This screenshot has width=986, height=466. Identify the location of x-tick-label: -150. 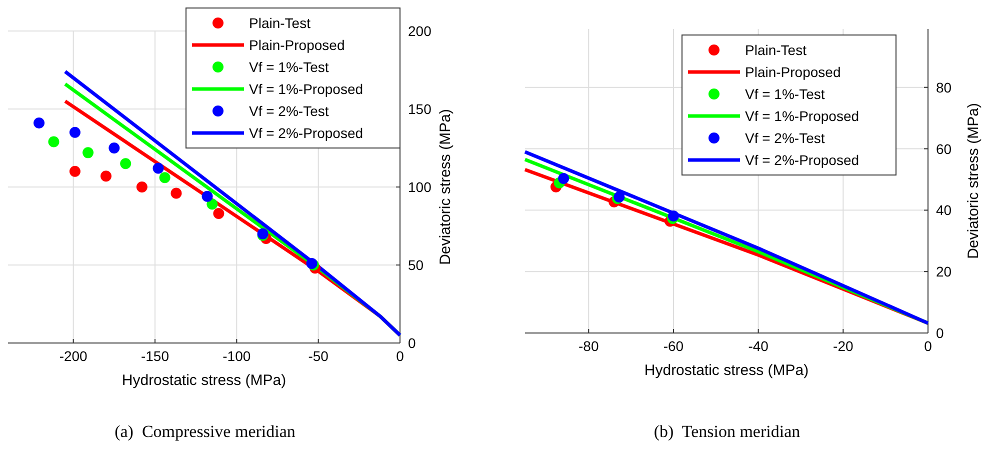
(155, 356).